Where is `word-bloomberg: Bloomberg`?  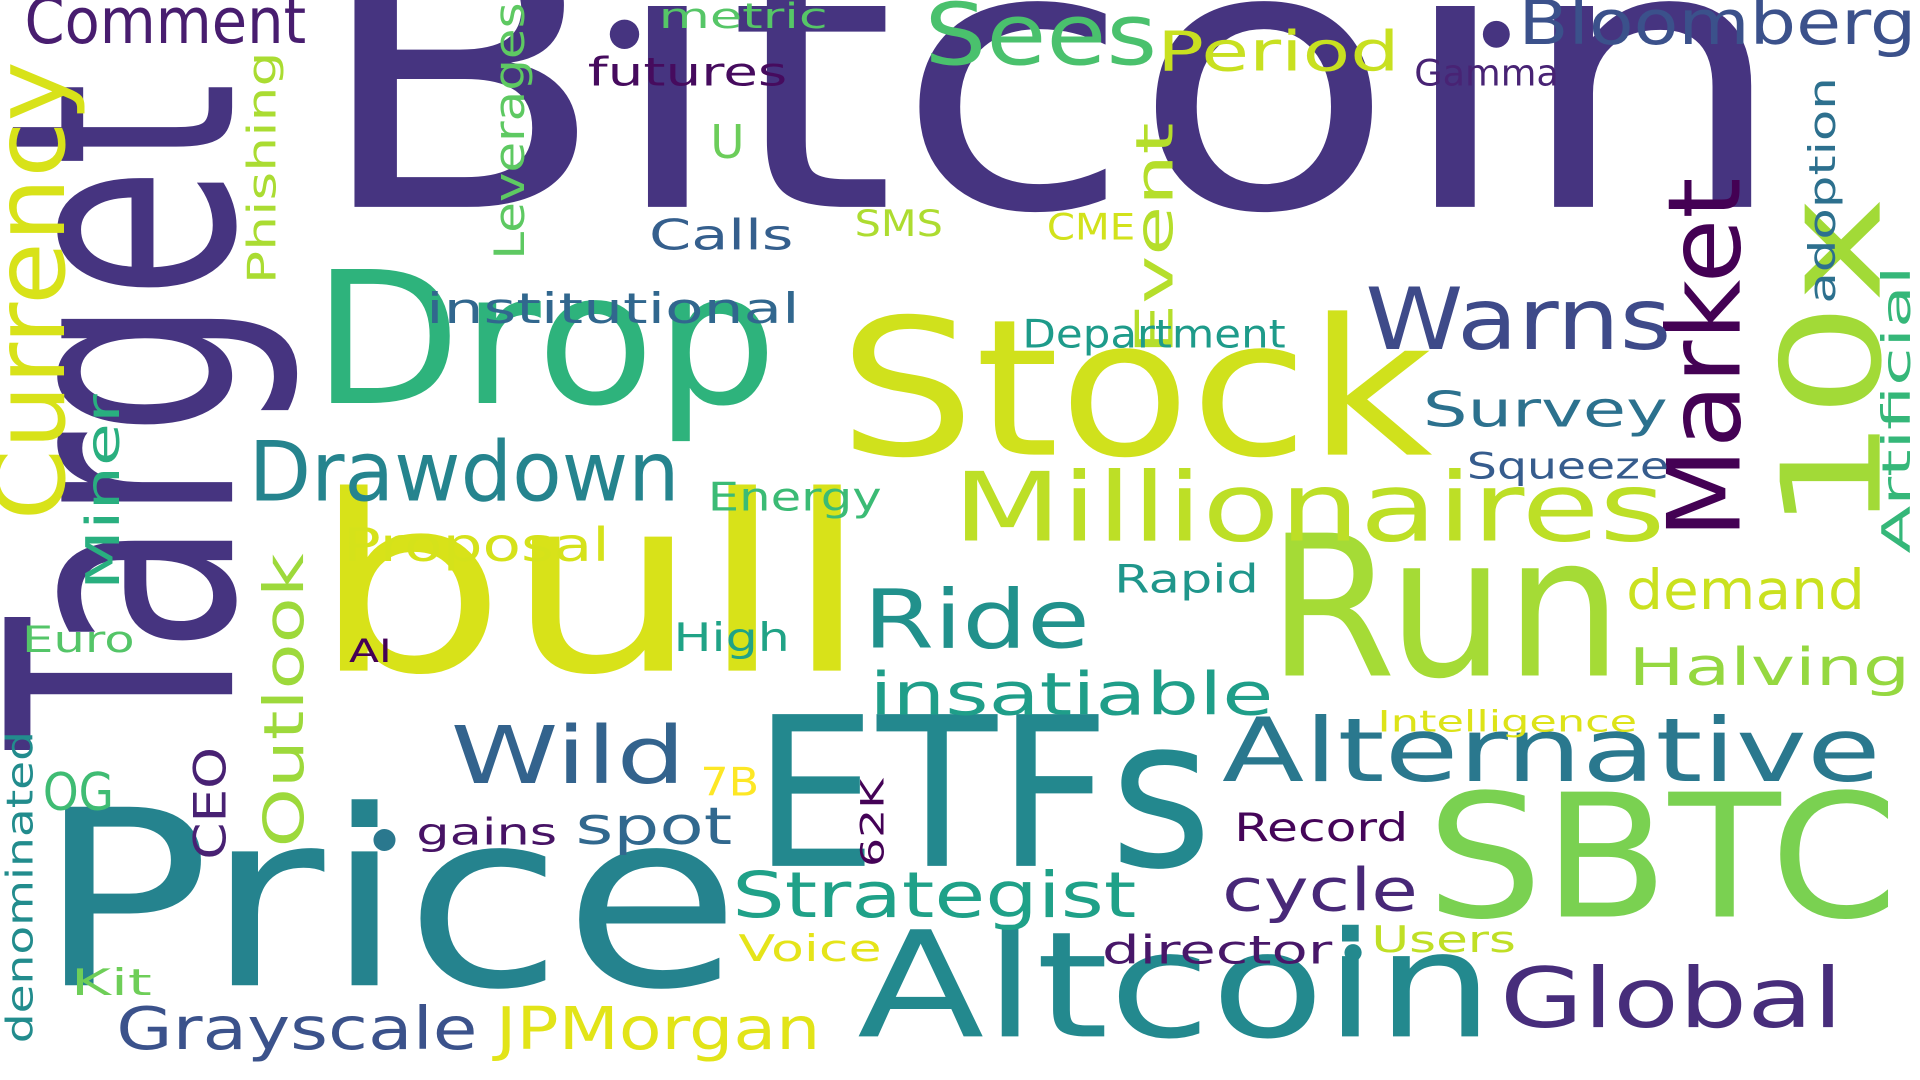
word-bloomberg: Bloomberg is located at coordinates (1717, 29).